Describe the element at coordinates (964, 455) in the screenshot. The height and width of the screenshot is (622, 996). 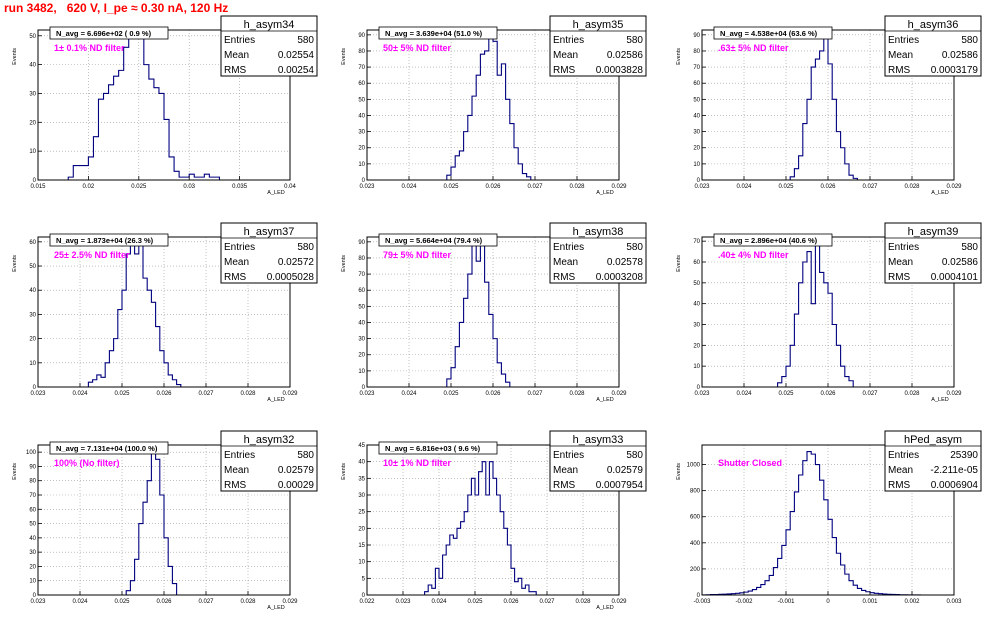
I see `stats-value: 25390` at that location.